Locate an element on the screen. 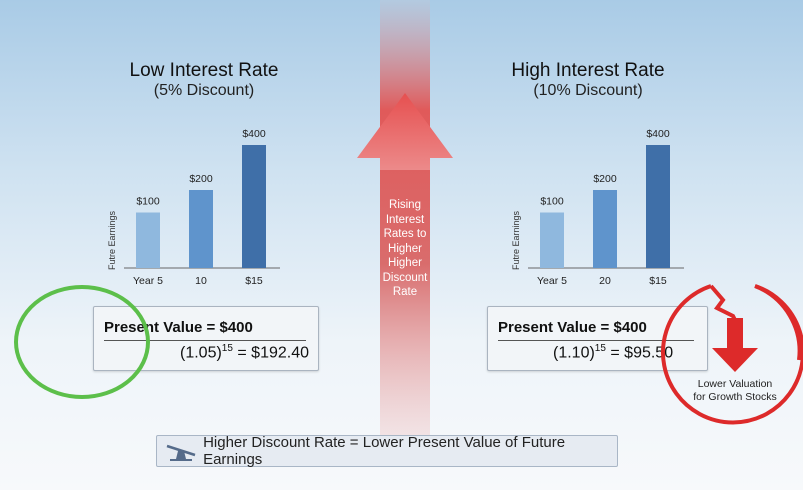  right-bar-chart: $100 Year 5 $200 20 $400 $15 is located at coordinates (606, 207).